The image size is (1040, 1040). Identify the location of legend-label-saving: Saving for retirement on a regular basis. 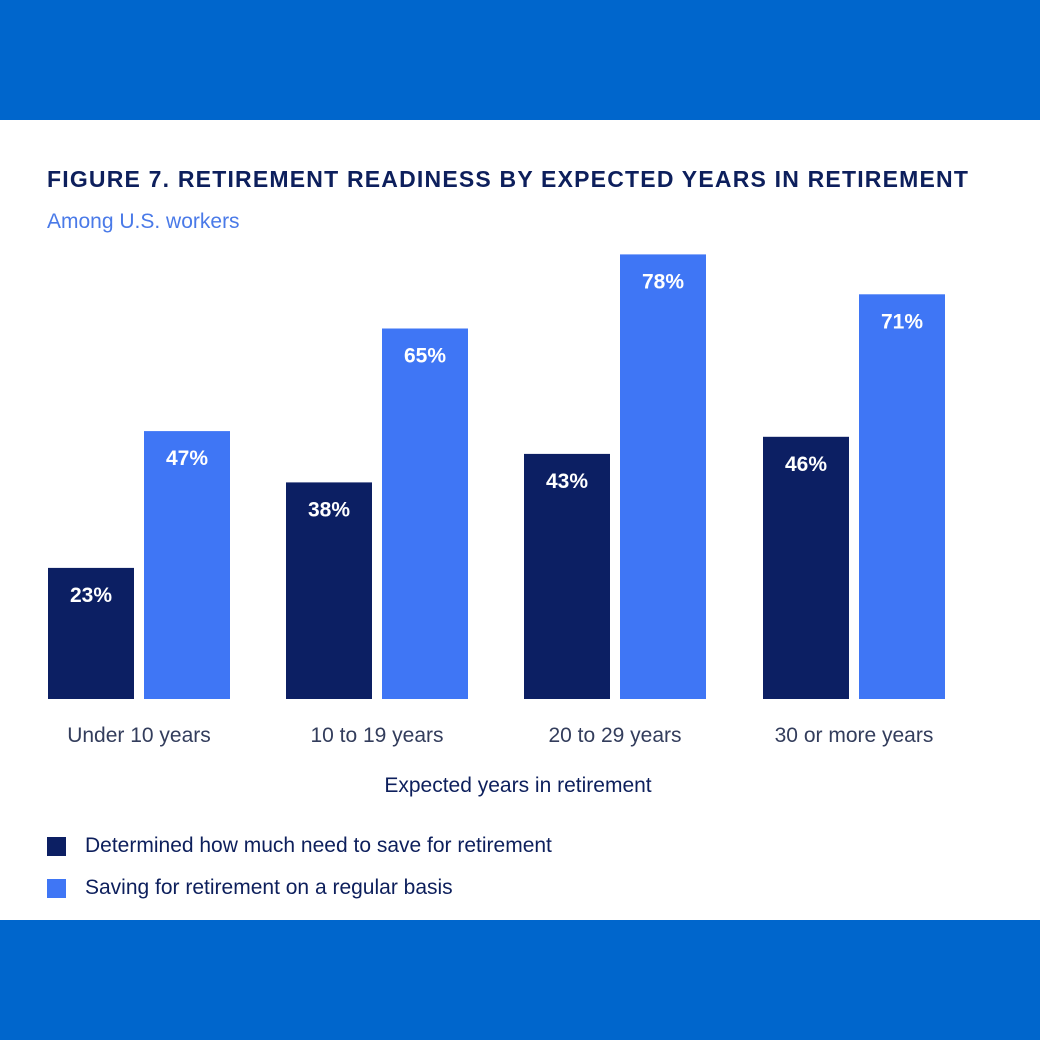
(269, 887).